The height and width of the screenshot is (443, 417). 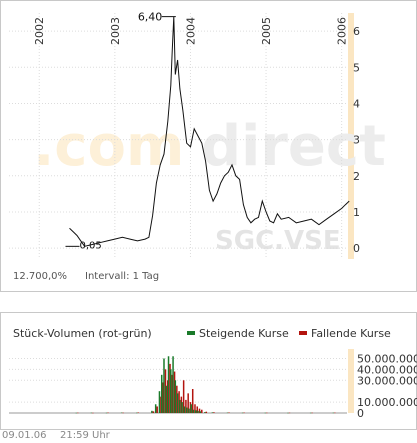 What do you see at coordinates (356, 103) in the screenshot?
I see `y-tick-label: 4` at bounding box center [356, 103].